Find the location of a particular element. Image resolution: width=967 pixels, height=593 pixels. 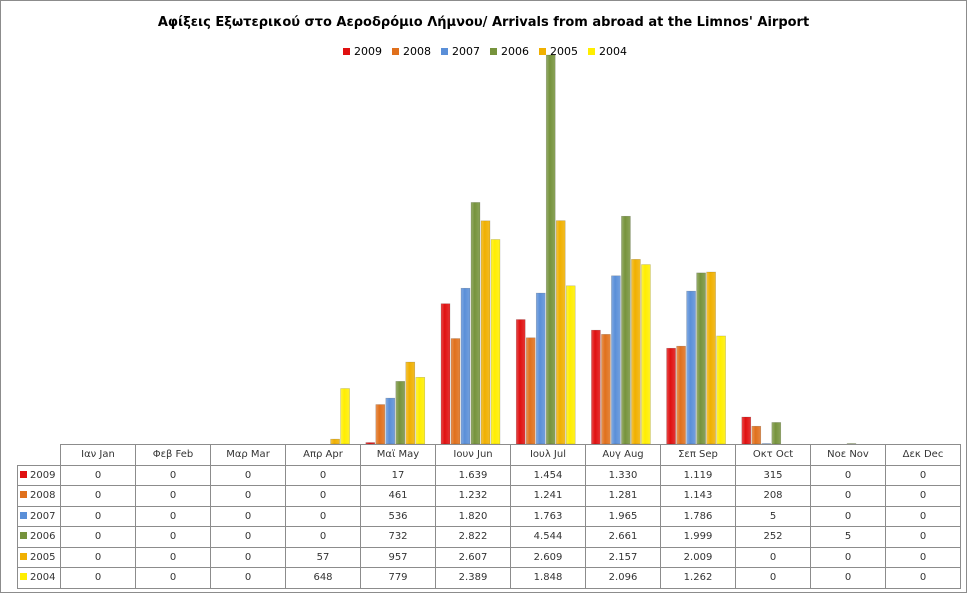

tick-label: Ιουν Jun is located at coordinates (473, 455).